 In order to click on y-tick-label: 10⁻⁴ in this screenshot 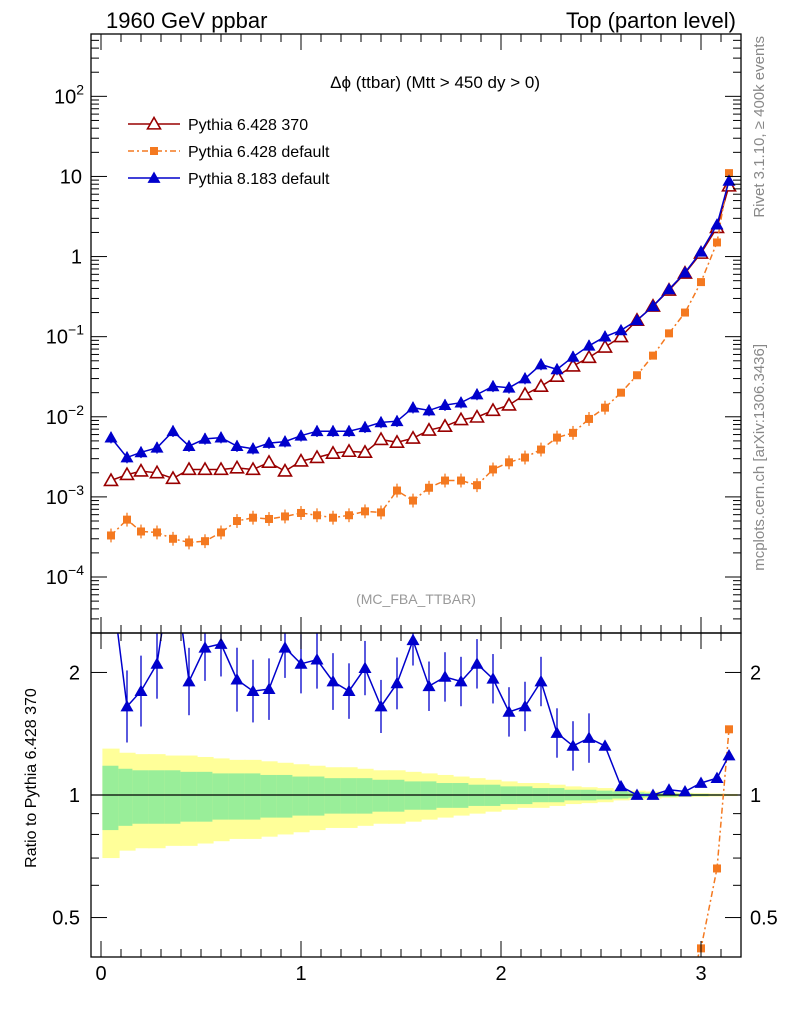, I will do `click(65, 575)`.